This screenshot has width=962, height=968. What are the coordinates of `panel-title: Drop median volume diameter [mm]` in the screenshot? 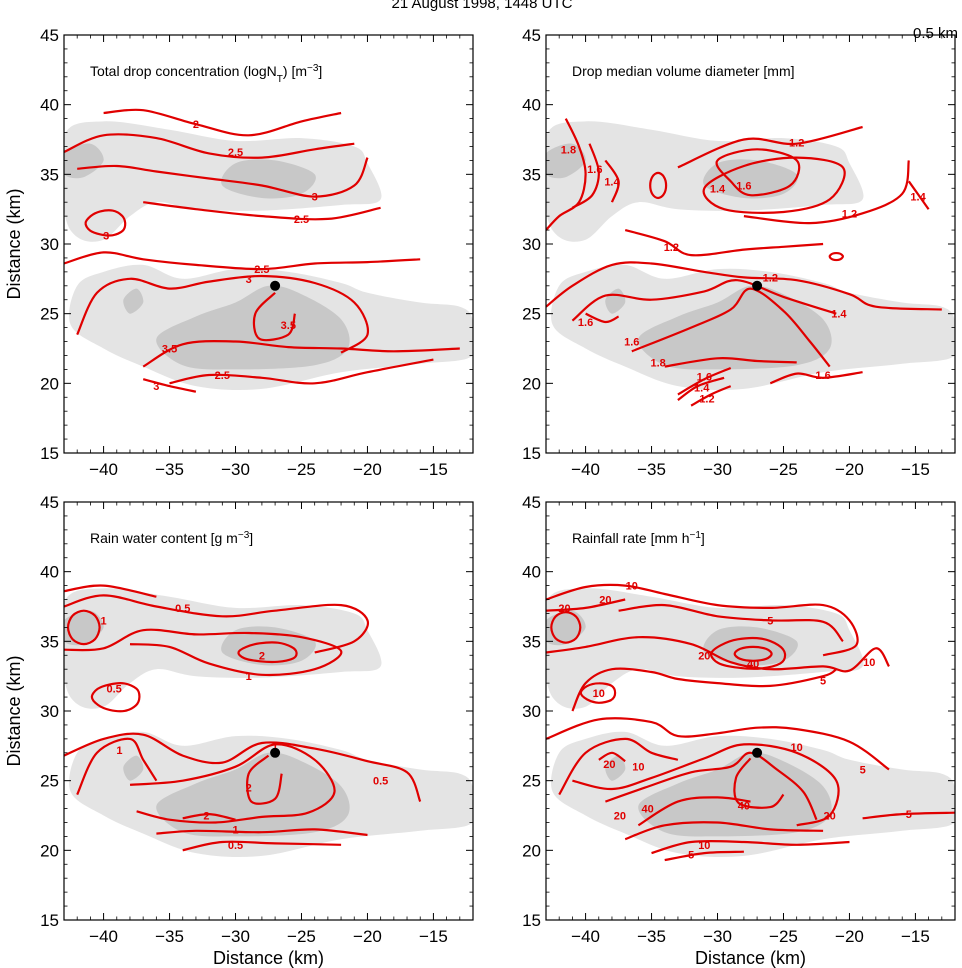 It's located at (683, 71).